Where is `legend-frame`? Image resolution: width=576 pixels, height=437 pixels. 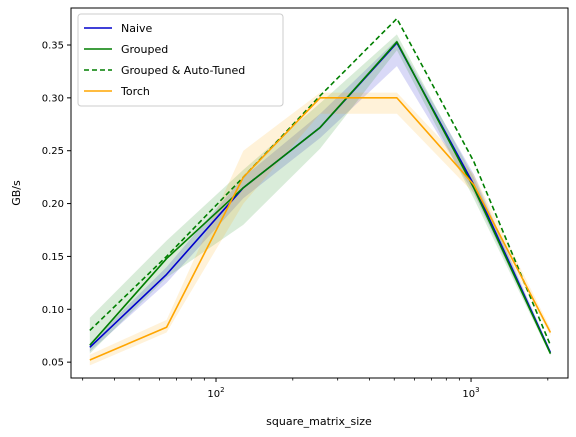 legend-frame is located at coordinates (180, 60).